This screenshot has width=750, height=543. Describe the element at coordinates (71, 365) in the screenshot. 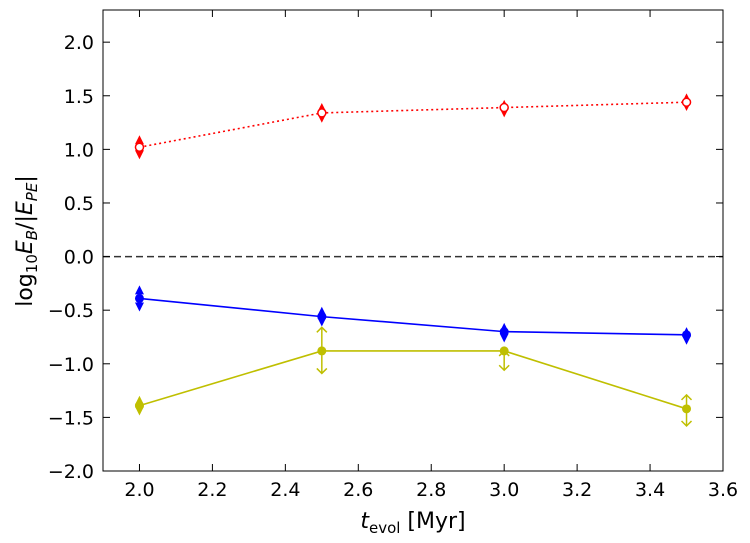

I see `y-tick-label: −1.0` at that location.